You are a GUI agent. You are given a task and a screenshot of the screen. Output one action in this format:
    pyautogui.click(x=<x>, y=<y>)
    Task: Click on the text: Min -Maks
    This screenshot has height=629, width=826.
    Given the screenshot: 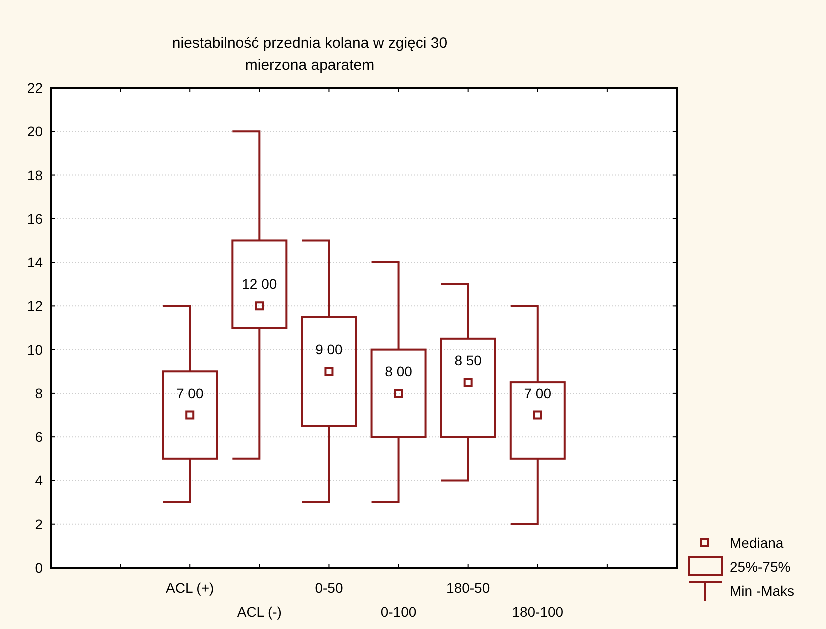 What is the action you would take?
    pyautogui.click(x=762, y=591)
    